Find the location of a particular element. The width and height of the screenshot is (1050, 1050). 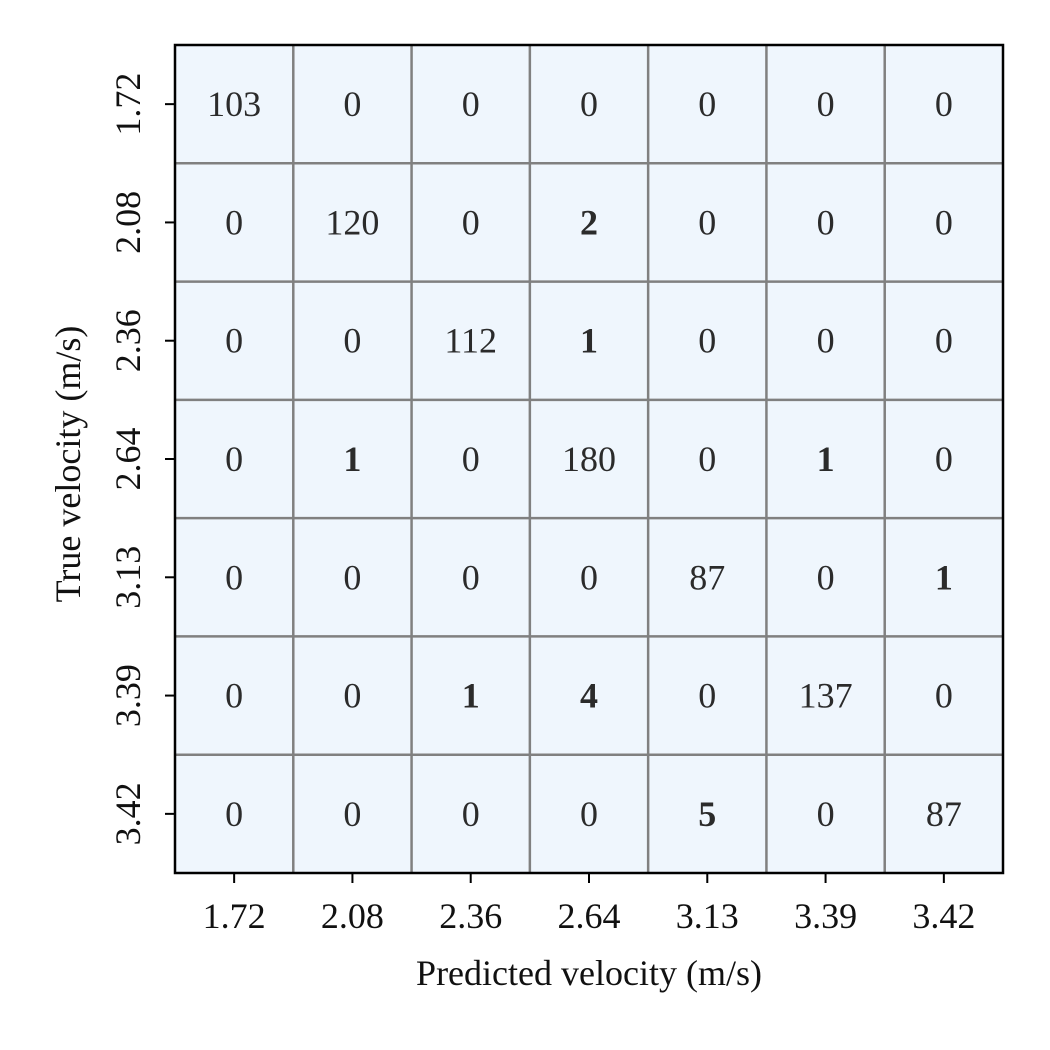

y-tick-label: 2.08 is located at coordinates (128, 222).